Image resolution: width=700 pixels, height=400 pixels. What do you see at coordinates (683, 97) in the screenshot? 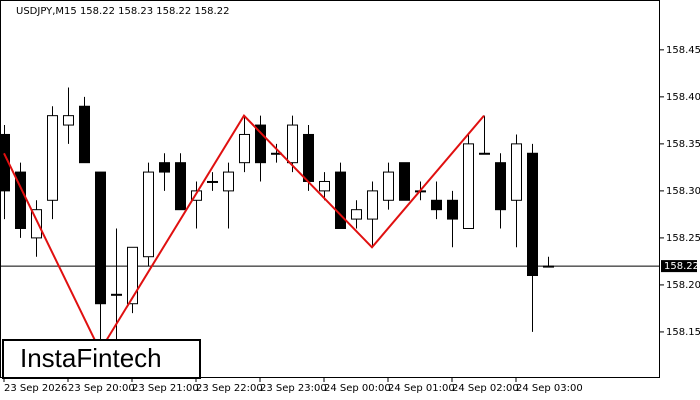
I see `y-tick-label: 158.40` at bounding box center [683, 97].